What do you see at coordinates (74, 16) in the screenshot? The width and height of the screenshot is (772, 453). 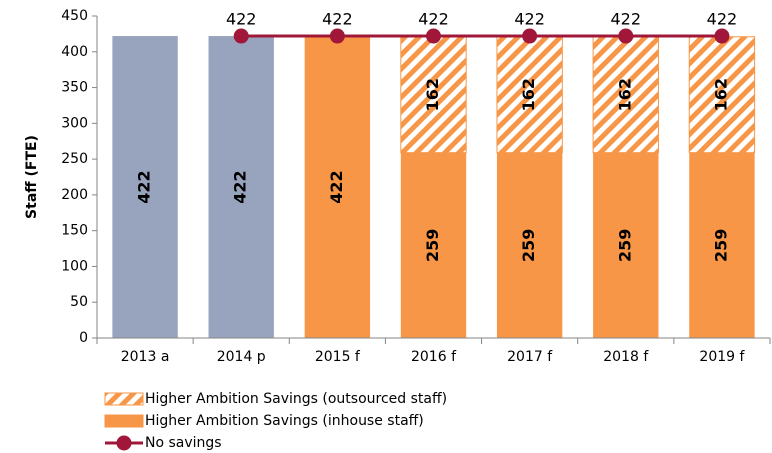 I see `y-tick-label: 450` at bounding box center [74, 16].